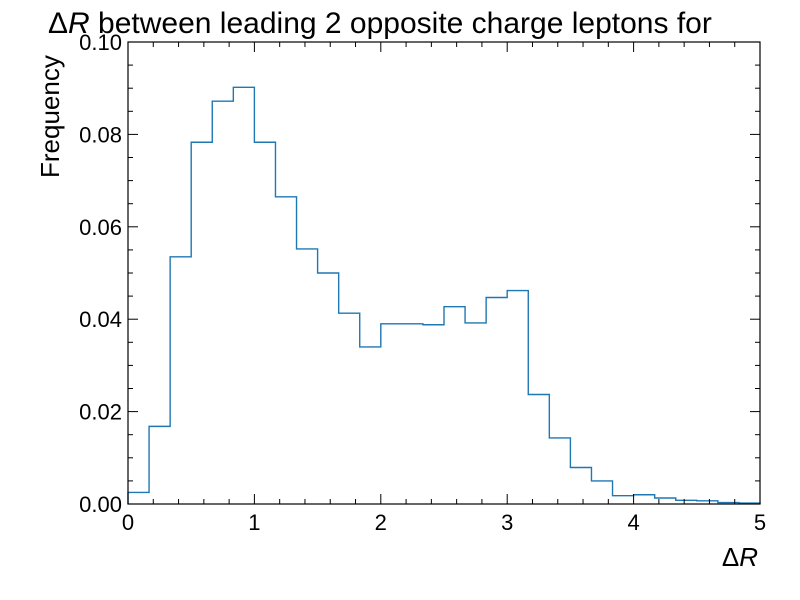 The image size is (800, 600). I want to click on x-axis-label: ΔR, so click(740, 557).